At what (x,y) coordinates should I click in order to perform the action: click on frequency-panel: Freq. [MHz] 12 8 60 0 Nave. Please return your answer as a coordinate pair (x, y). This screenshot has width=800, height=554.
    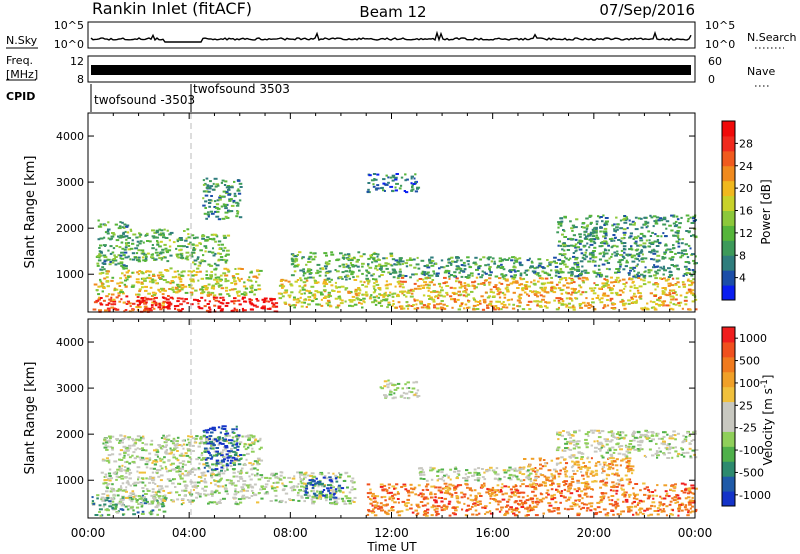
    Looking at the image, I should click on (390, 70).